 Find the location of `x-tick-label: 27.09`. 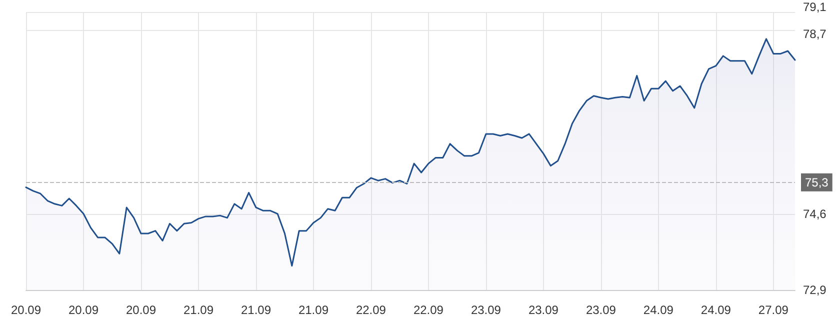

x-tick-label: 27.09 is located at coordinates (773, 310).